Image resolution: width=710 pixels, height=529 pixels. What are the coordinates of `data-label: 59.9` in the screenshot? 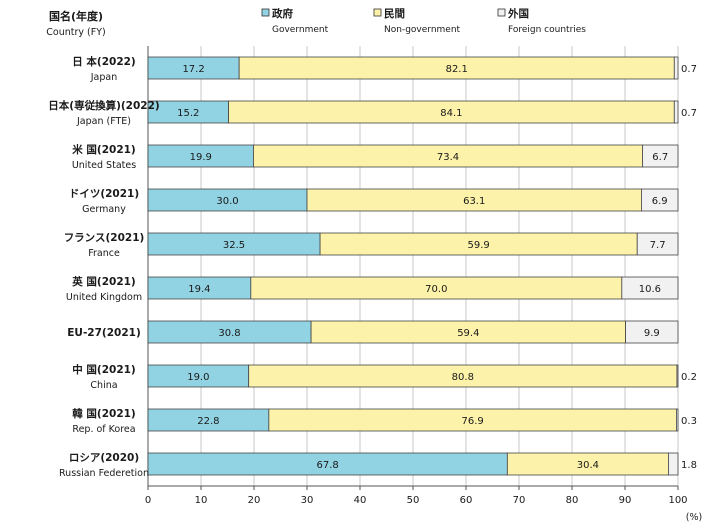 It's located at (479, 245).